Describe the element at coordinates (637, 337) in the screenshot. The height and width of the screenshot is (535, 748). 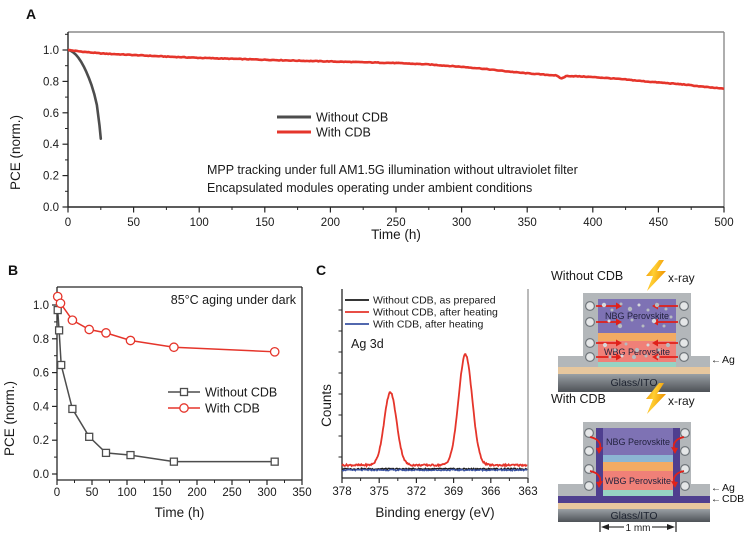
I see `wo-orange-layer` at that location.